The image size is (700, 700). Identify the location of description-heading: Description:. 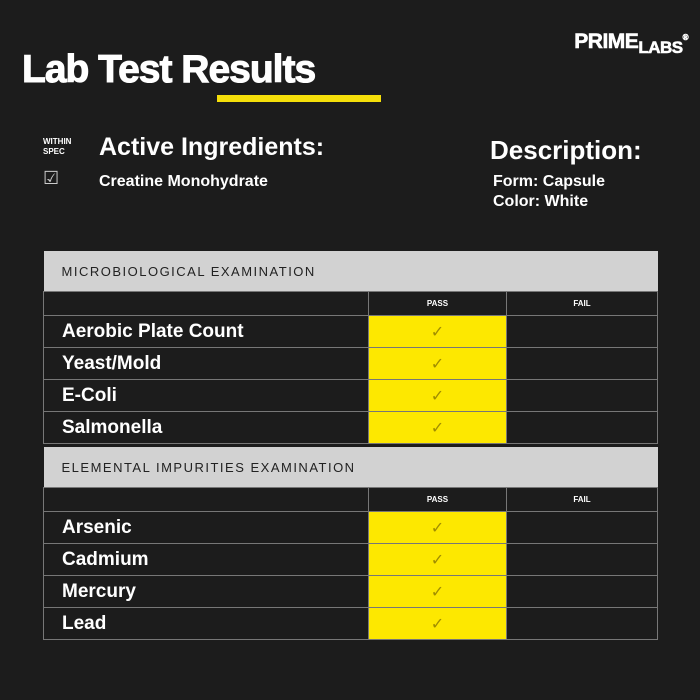
(566, 150).